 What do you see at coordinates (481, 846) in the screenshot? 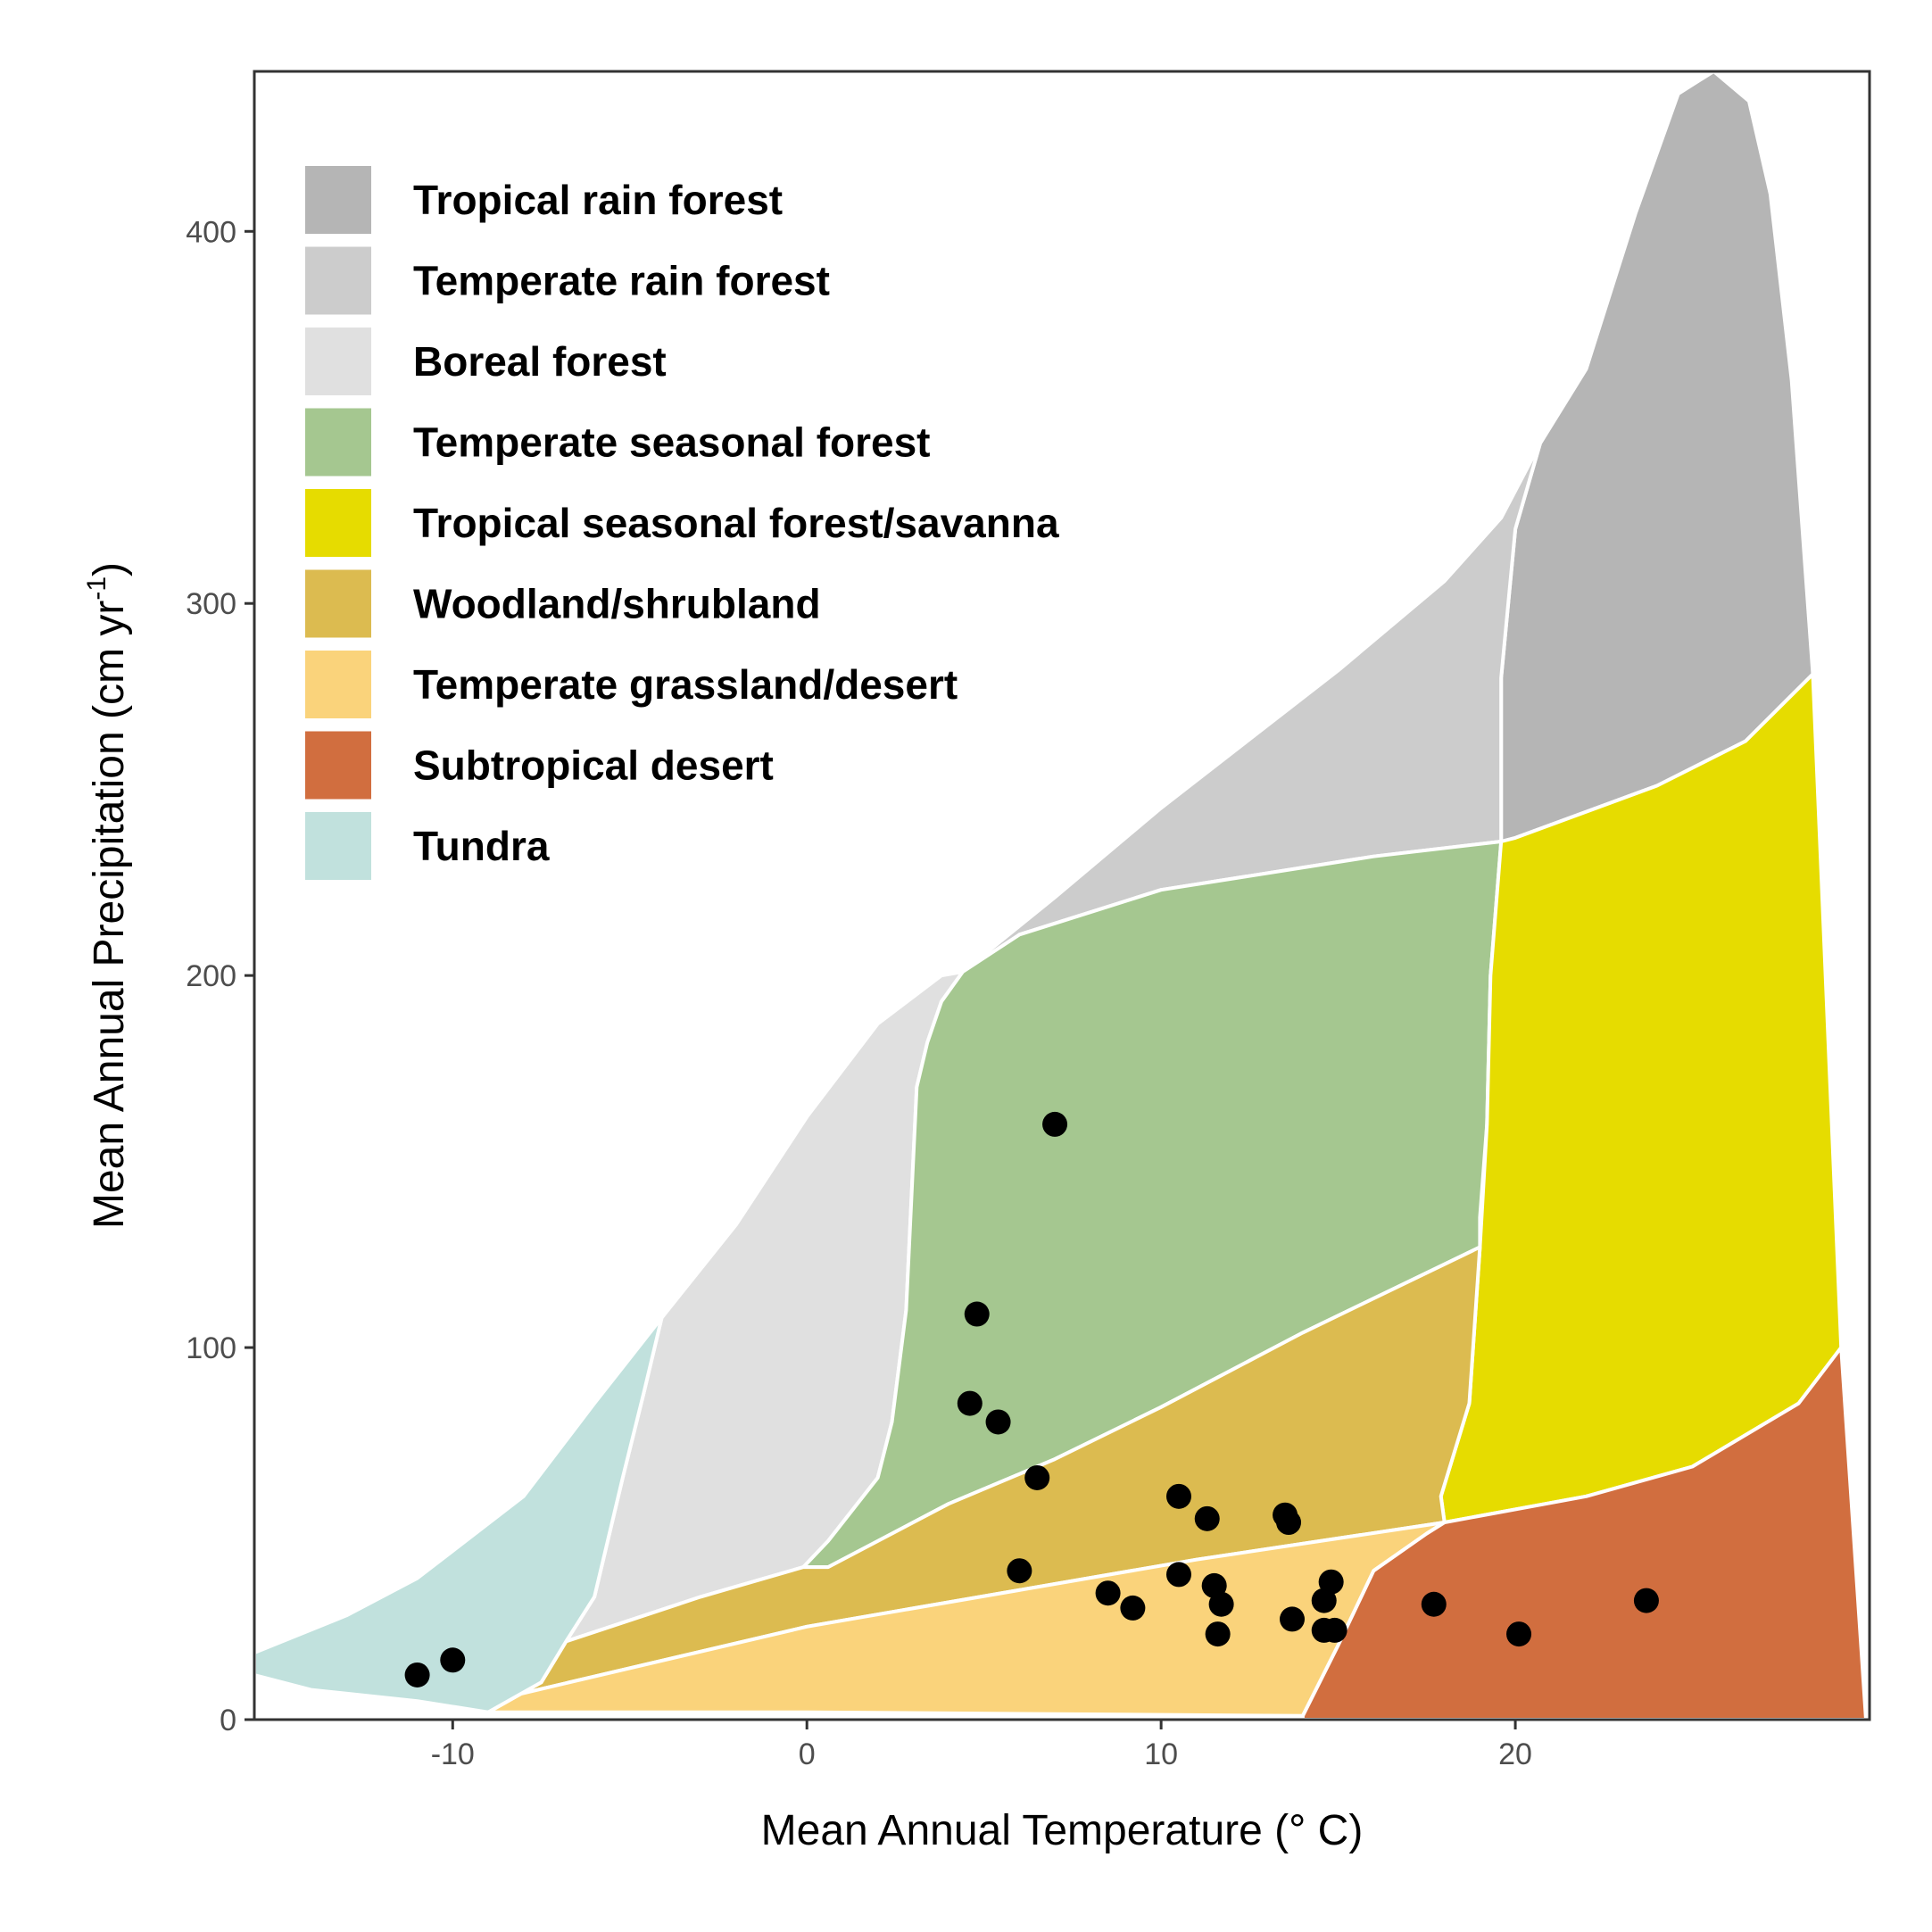
I see `legend-label-tundra: Tundra` at bounding box center [481, 846].